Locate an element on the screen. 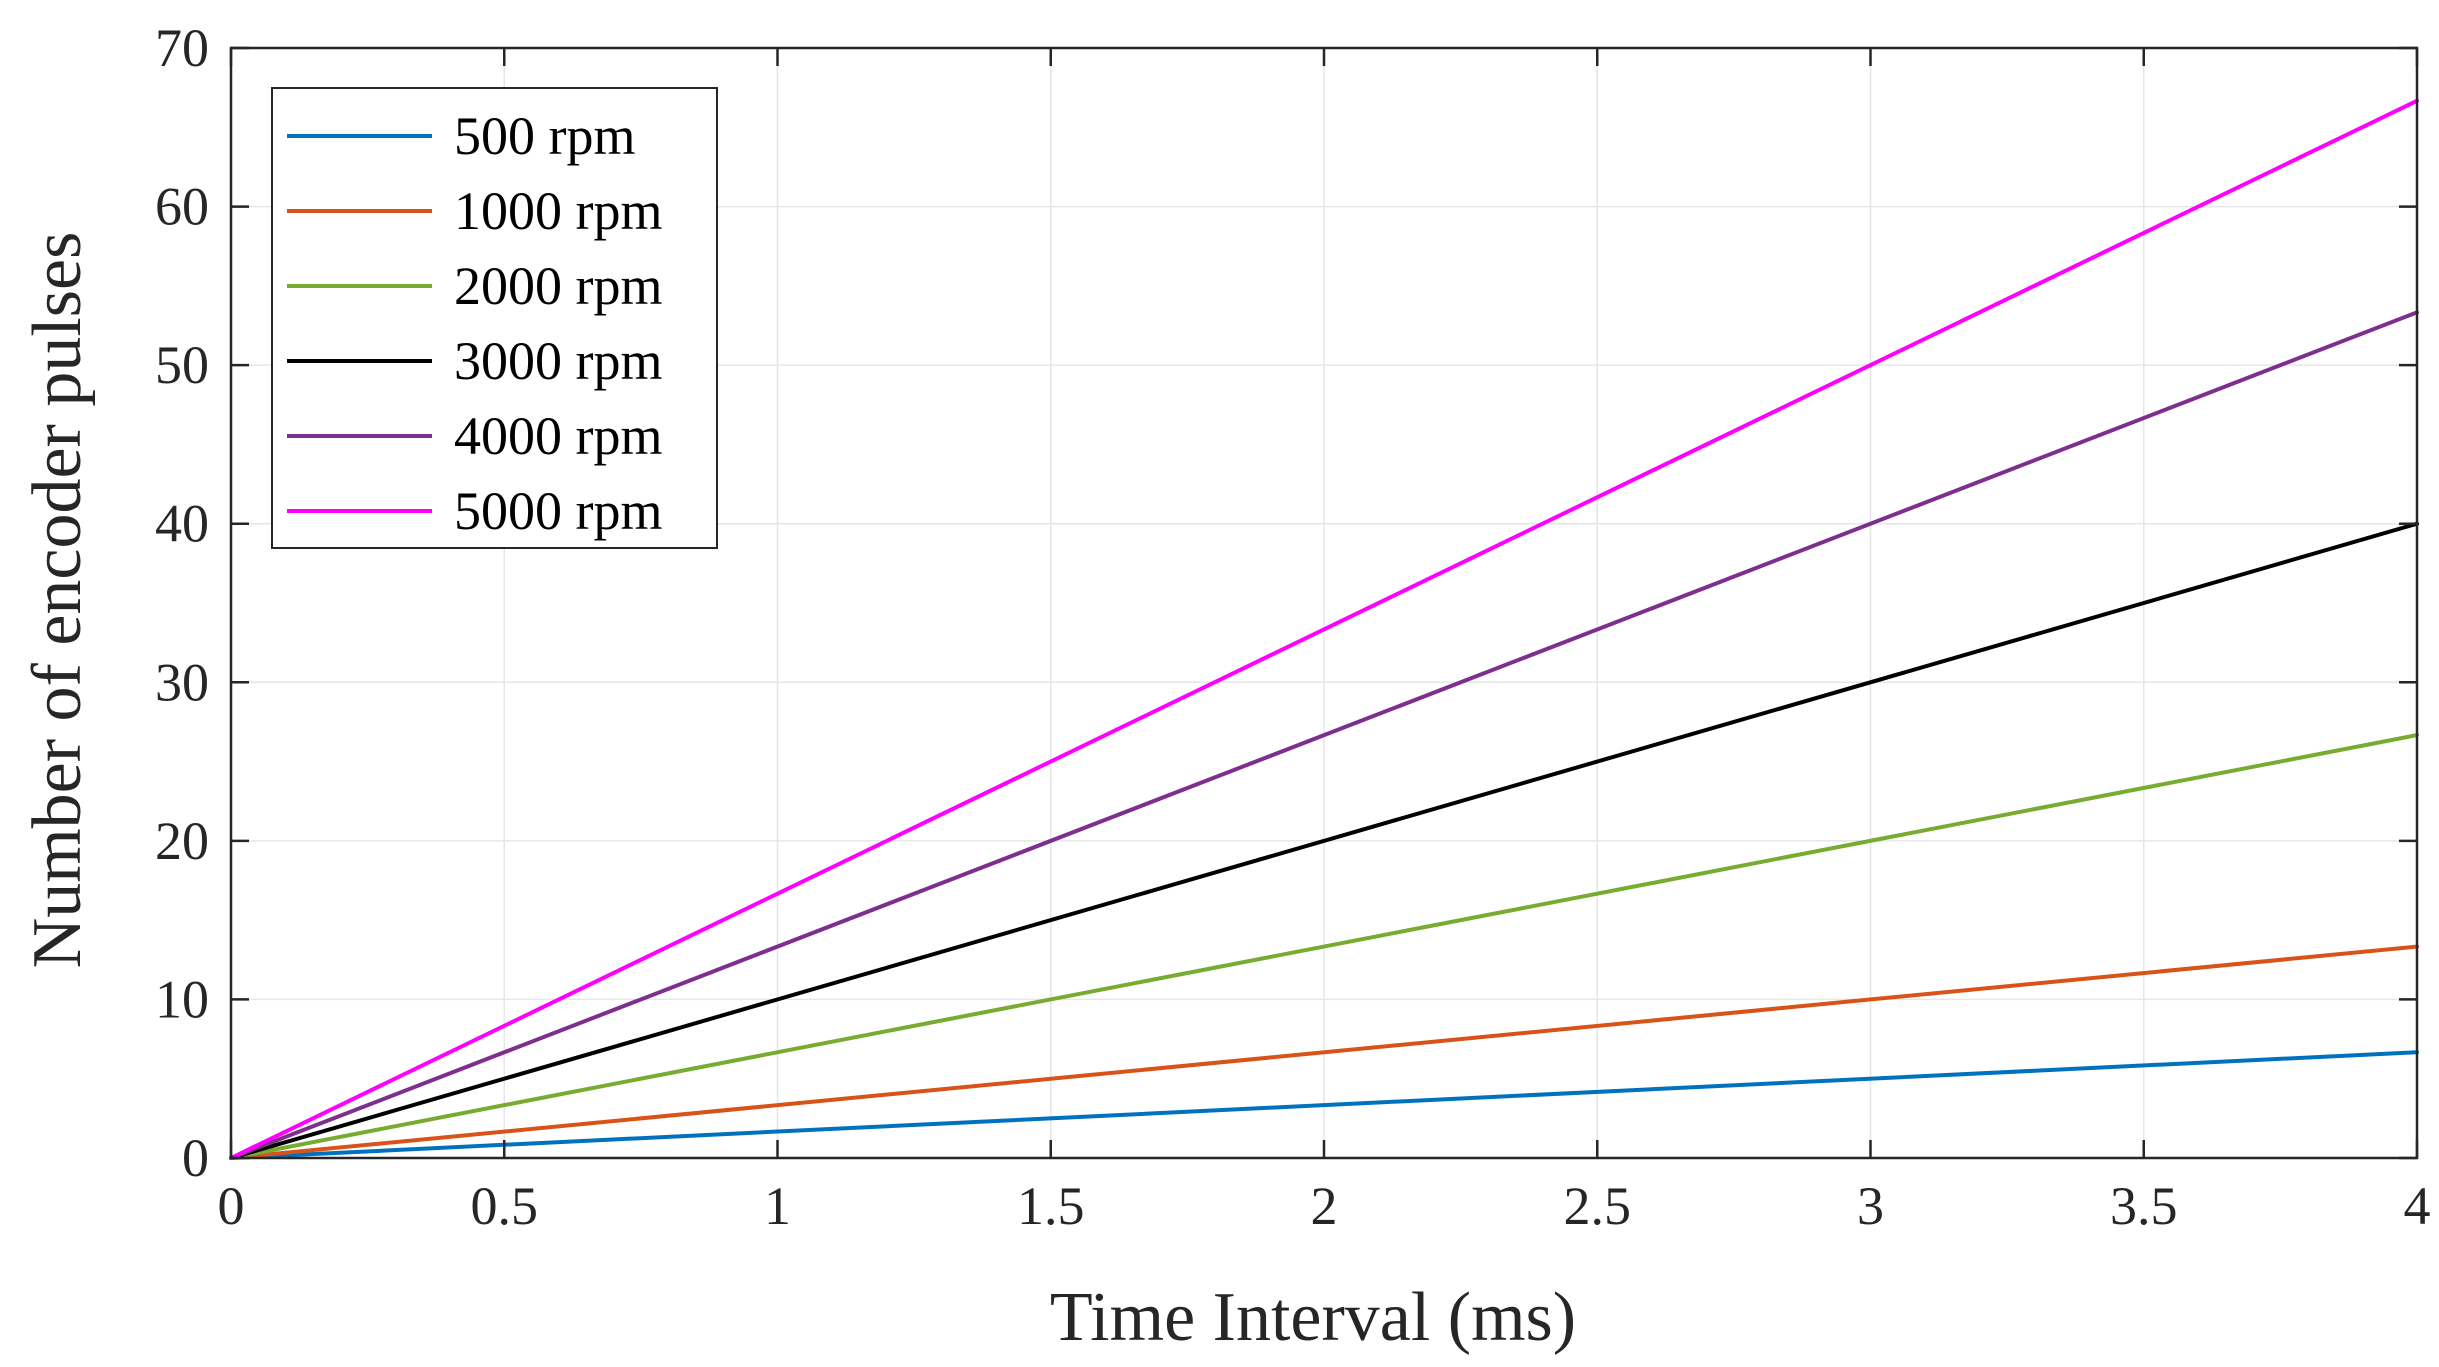 This screenshot has height=1367, width=2439. y-tick-label: 60 is located at coordinates (182, 207).